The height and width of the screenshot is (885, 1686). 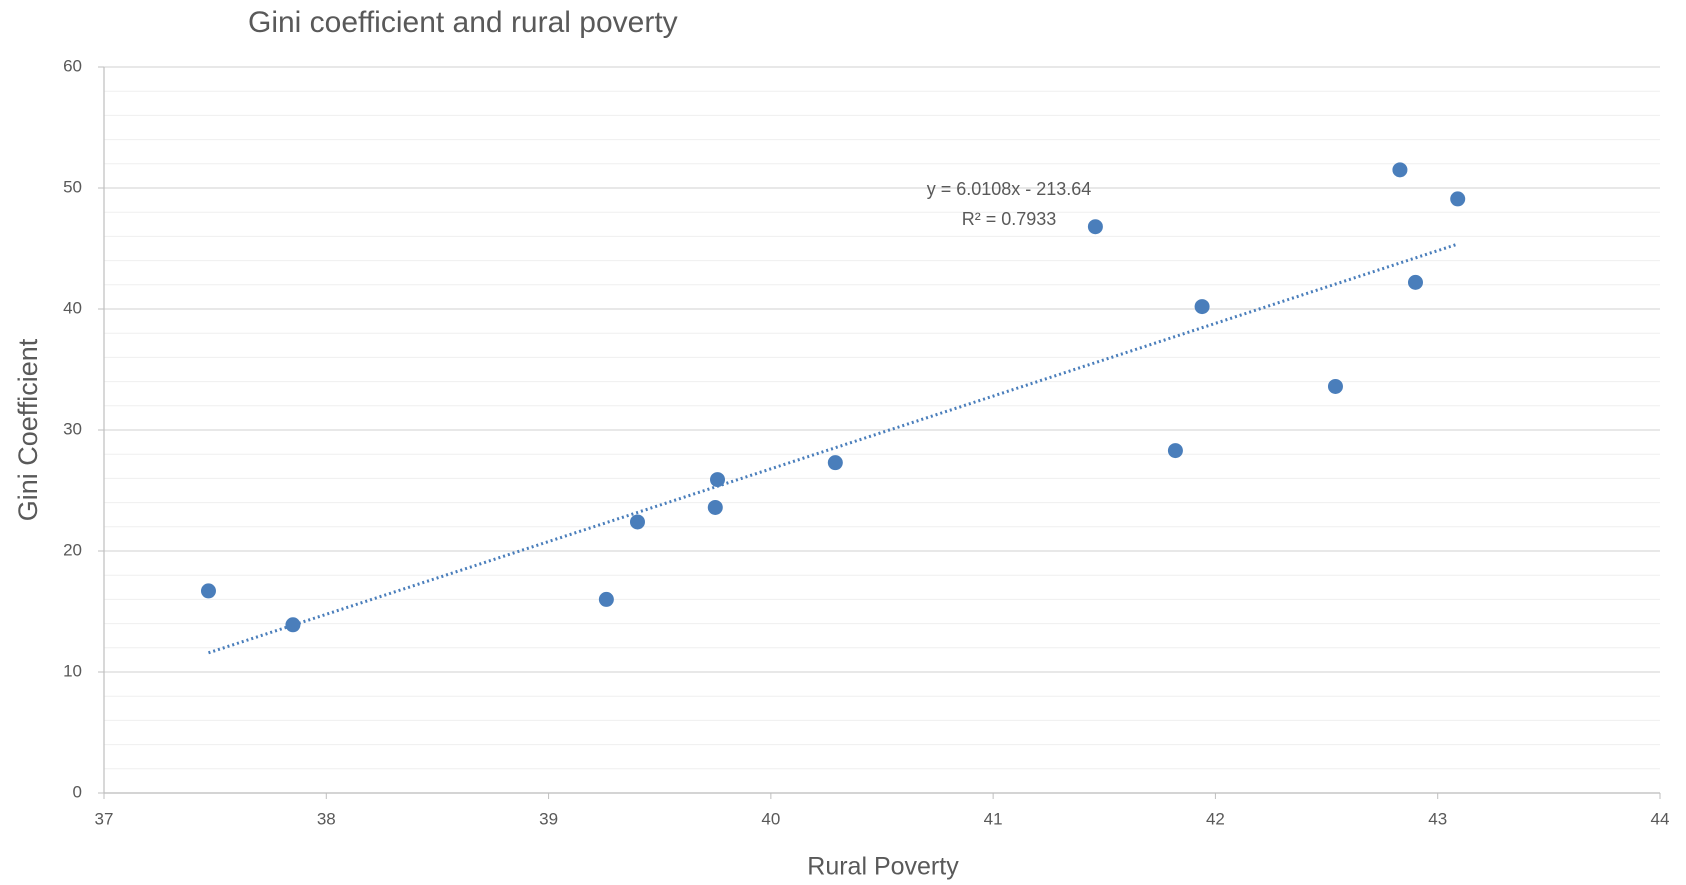 I want to click on trendline-equation: y = 6.0108x - 213.64, so click(x=1009, y=189).